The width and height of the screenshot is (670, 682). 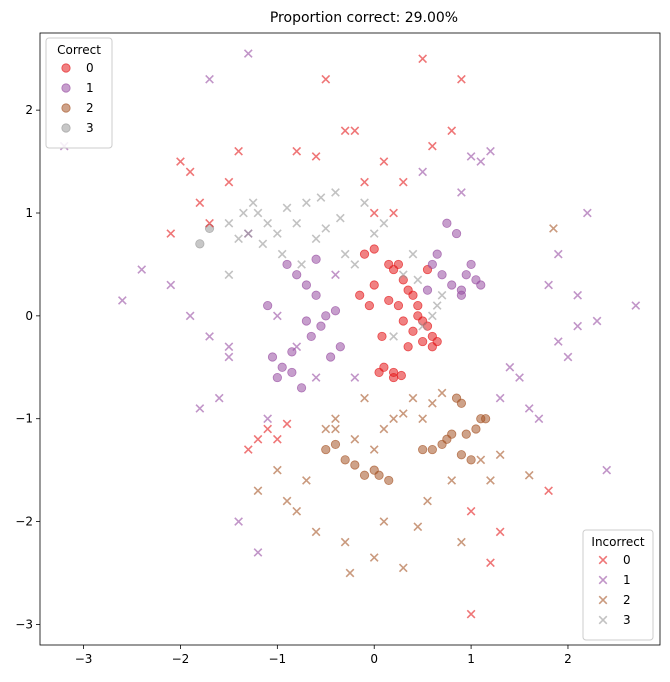 I want to click on x-tick-label: −2, so click(x=181, y=659).